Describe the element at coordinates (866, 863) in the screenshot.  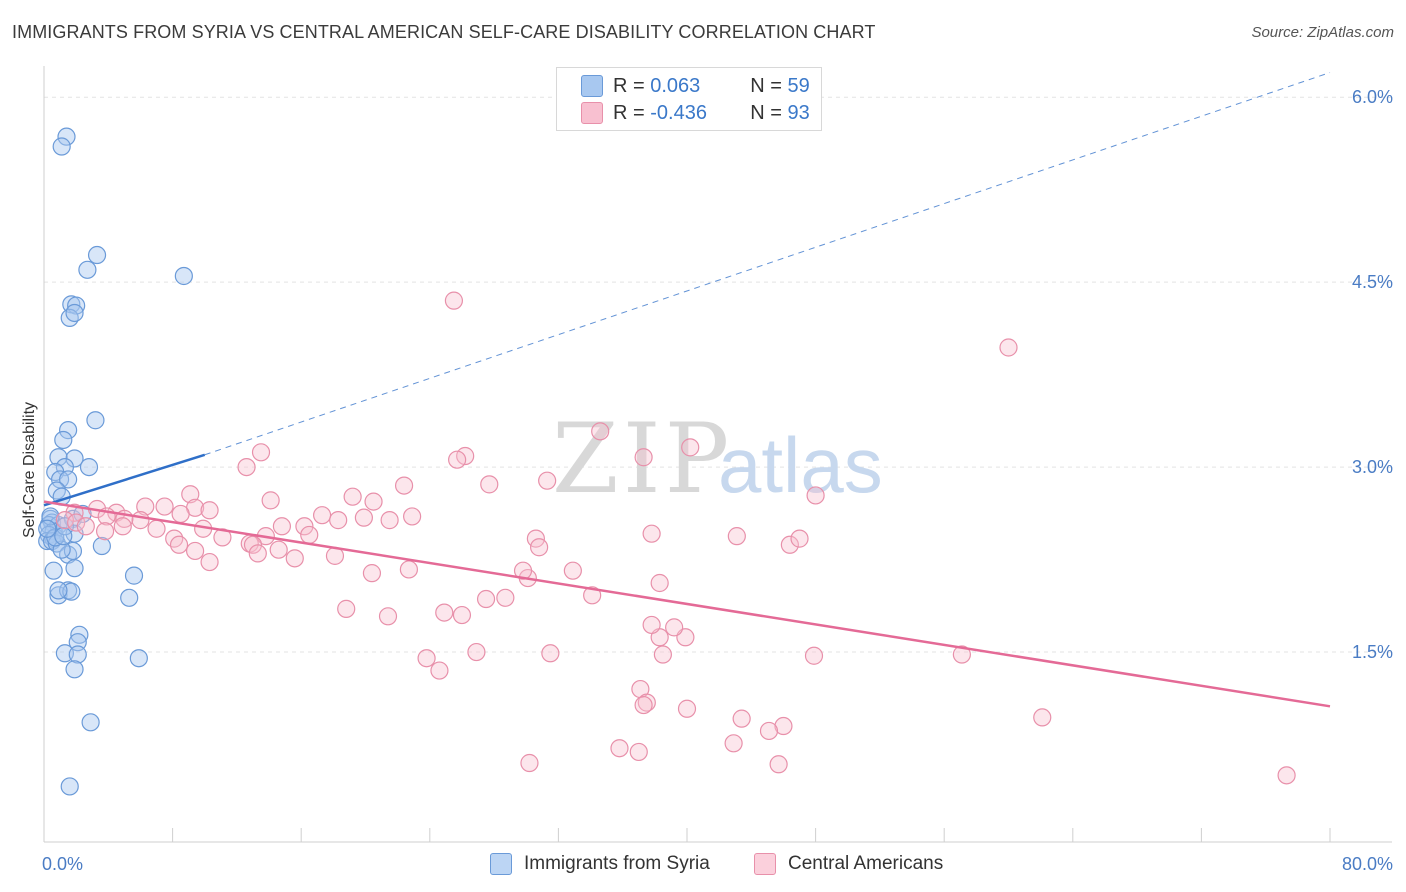
I see `bottom-legend-label-central: Central Americans` at that location.